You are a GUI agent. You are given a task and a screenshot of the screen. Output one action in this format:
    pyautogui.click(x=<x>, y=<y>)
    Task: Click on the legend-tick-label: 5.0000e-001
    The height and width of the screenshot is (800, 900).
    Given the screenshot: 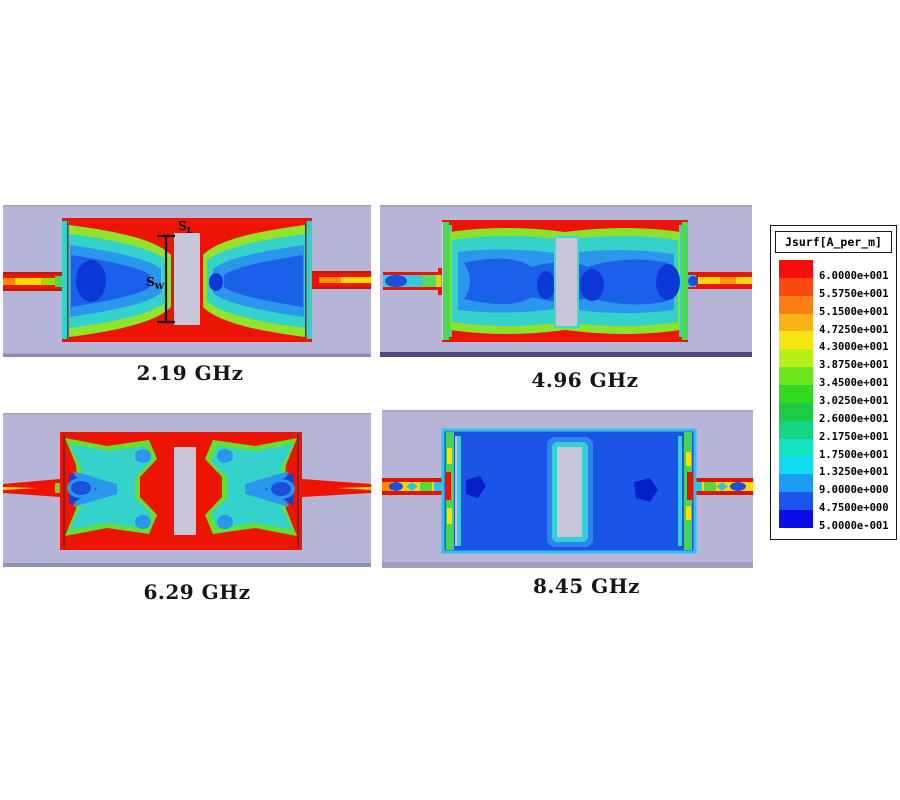 What is the action you would take?
    pyautogui.click(x=854, y=525)
    